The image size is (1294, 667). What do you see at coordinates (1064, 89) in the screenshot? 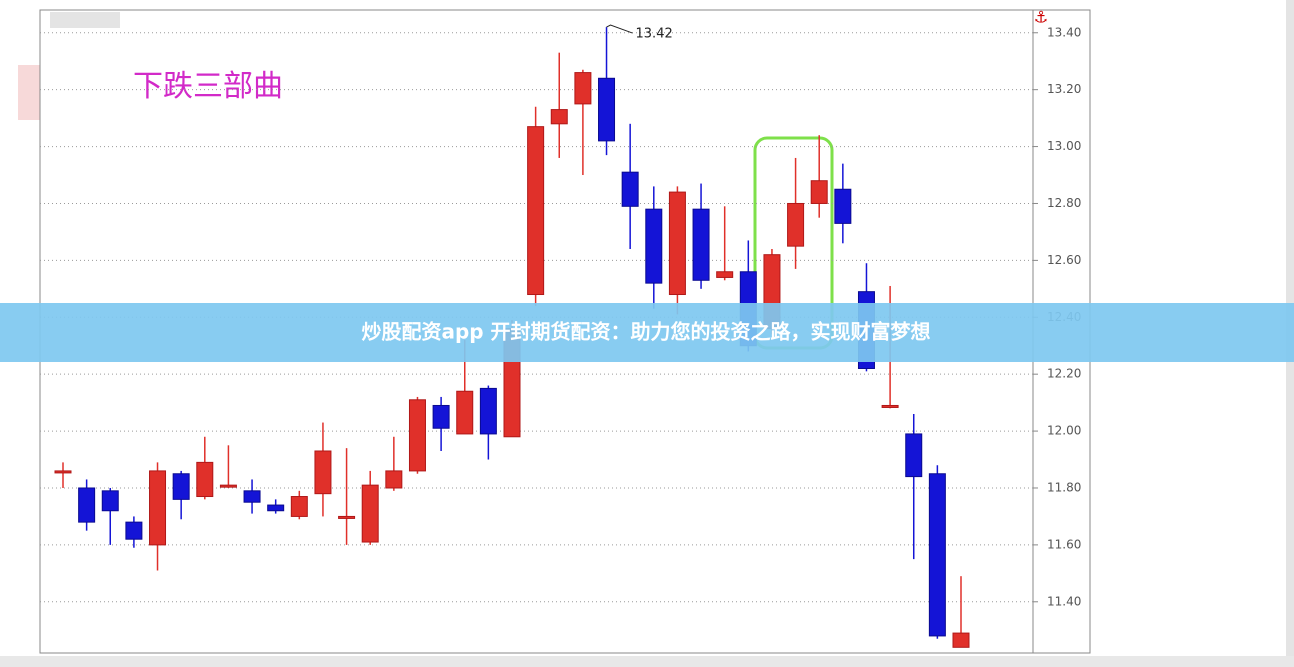
I see `y-tick-label: 13.20` at bounding box center [1064, 89].